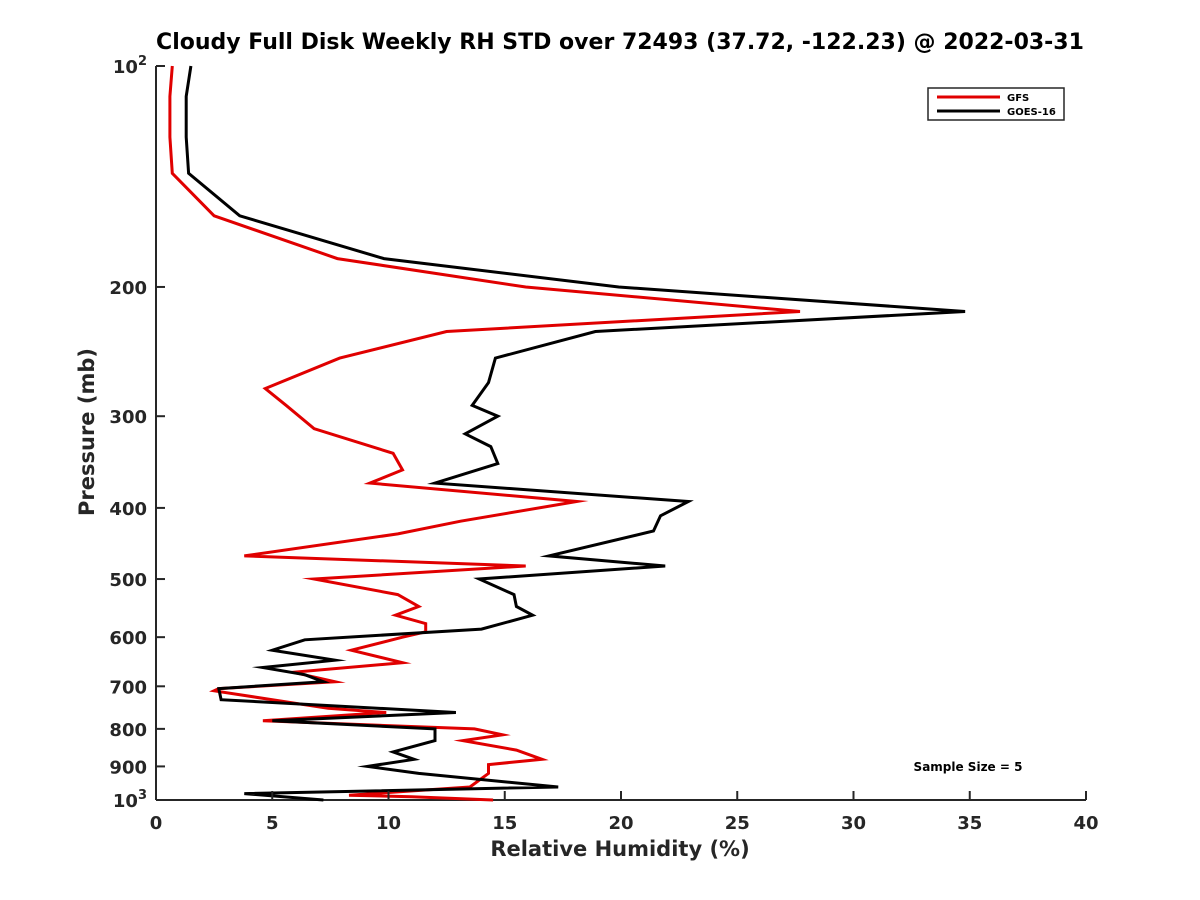 The height and width of the screenshot is (900, 1200). I want to click on y-tick-label: 800, so click(128, 730).